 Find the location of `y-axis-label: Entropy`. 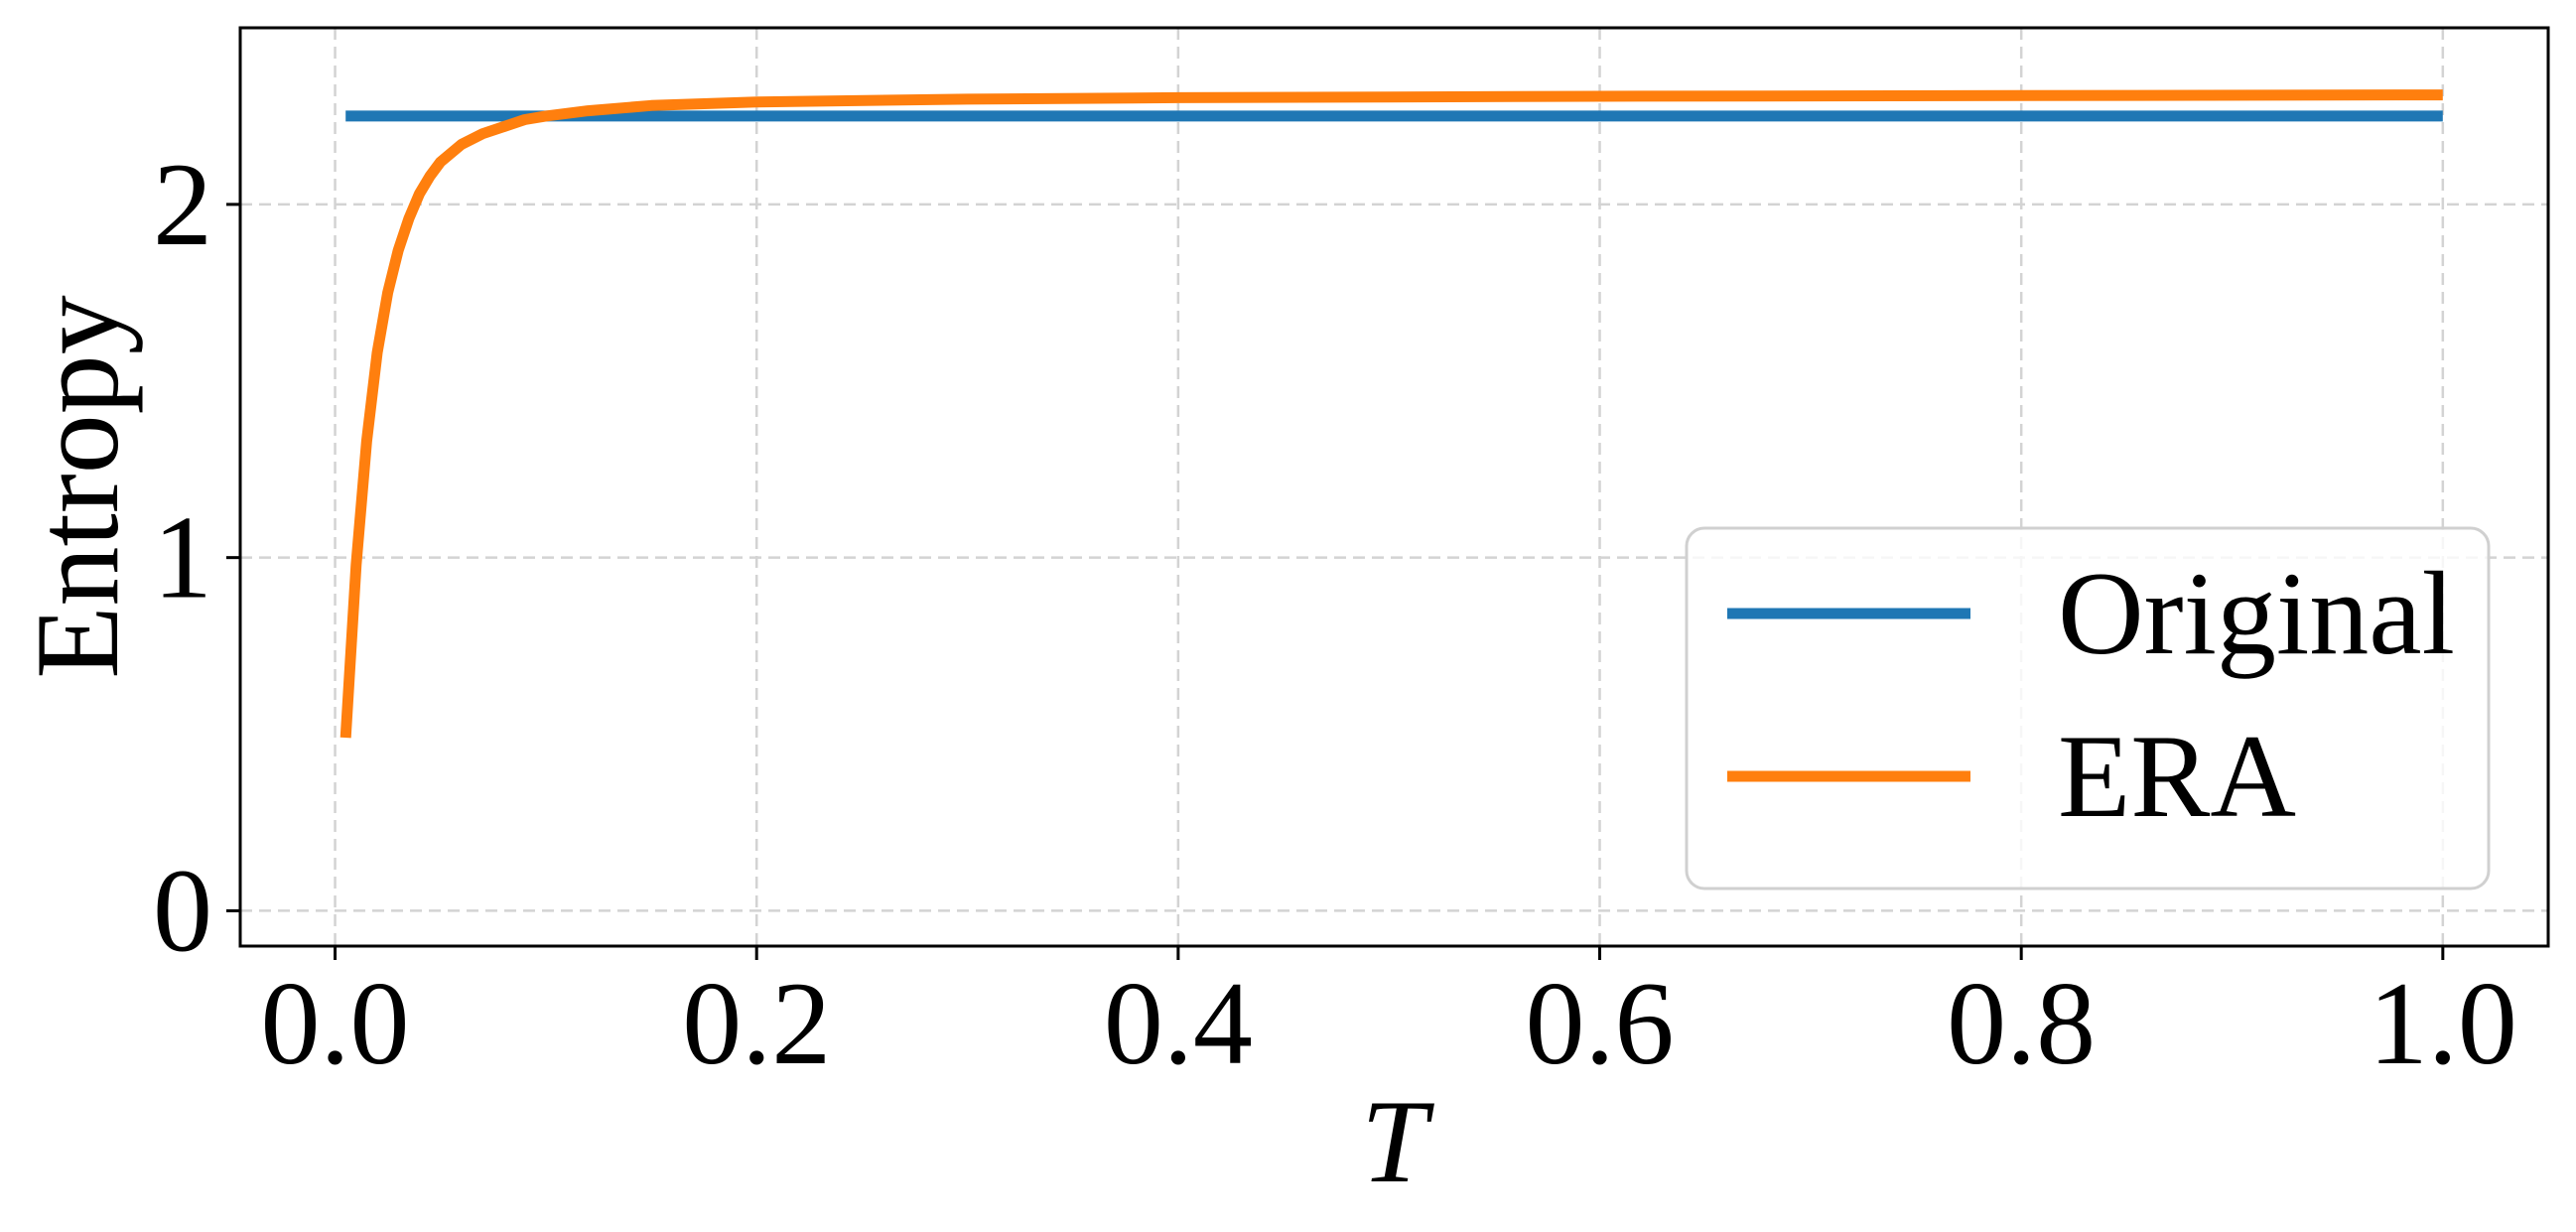

y-axis-label: Entropy is located at coordinates (77, 487).